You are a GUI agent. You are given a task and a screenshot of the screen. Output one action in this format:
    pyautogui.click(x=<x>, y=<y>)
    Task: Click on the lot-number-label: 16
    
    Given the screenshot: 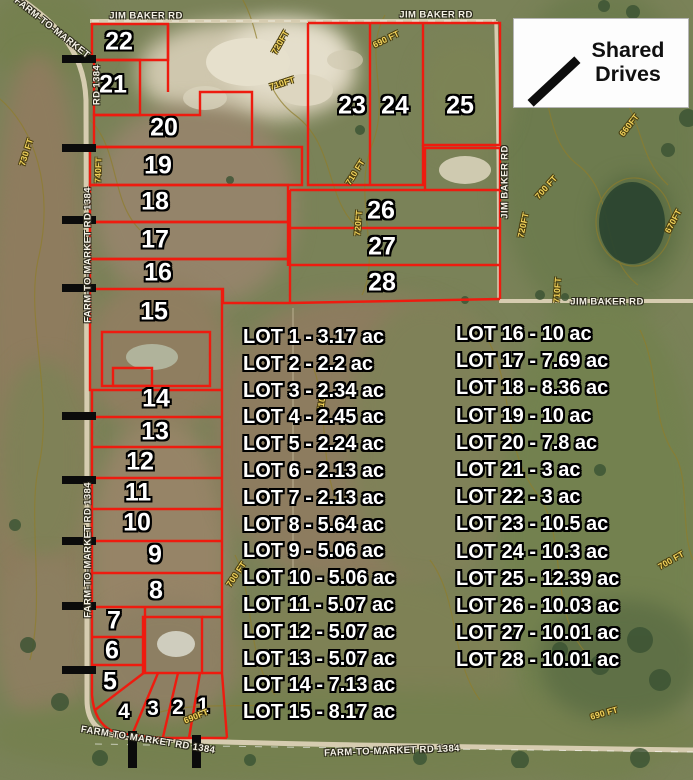 What is the action you would take?
    pyautogui.click(x=158, y=272)
    